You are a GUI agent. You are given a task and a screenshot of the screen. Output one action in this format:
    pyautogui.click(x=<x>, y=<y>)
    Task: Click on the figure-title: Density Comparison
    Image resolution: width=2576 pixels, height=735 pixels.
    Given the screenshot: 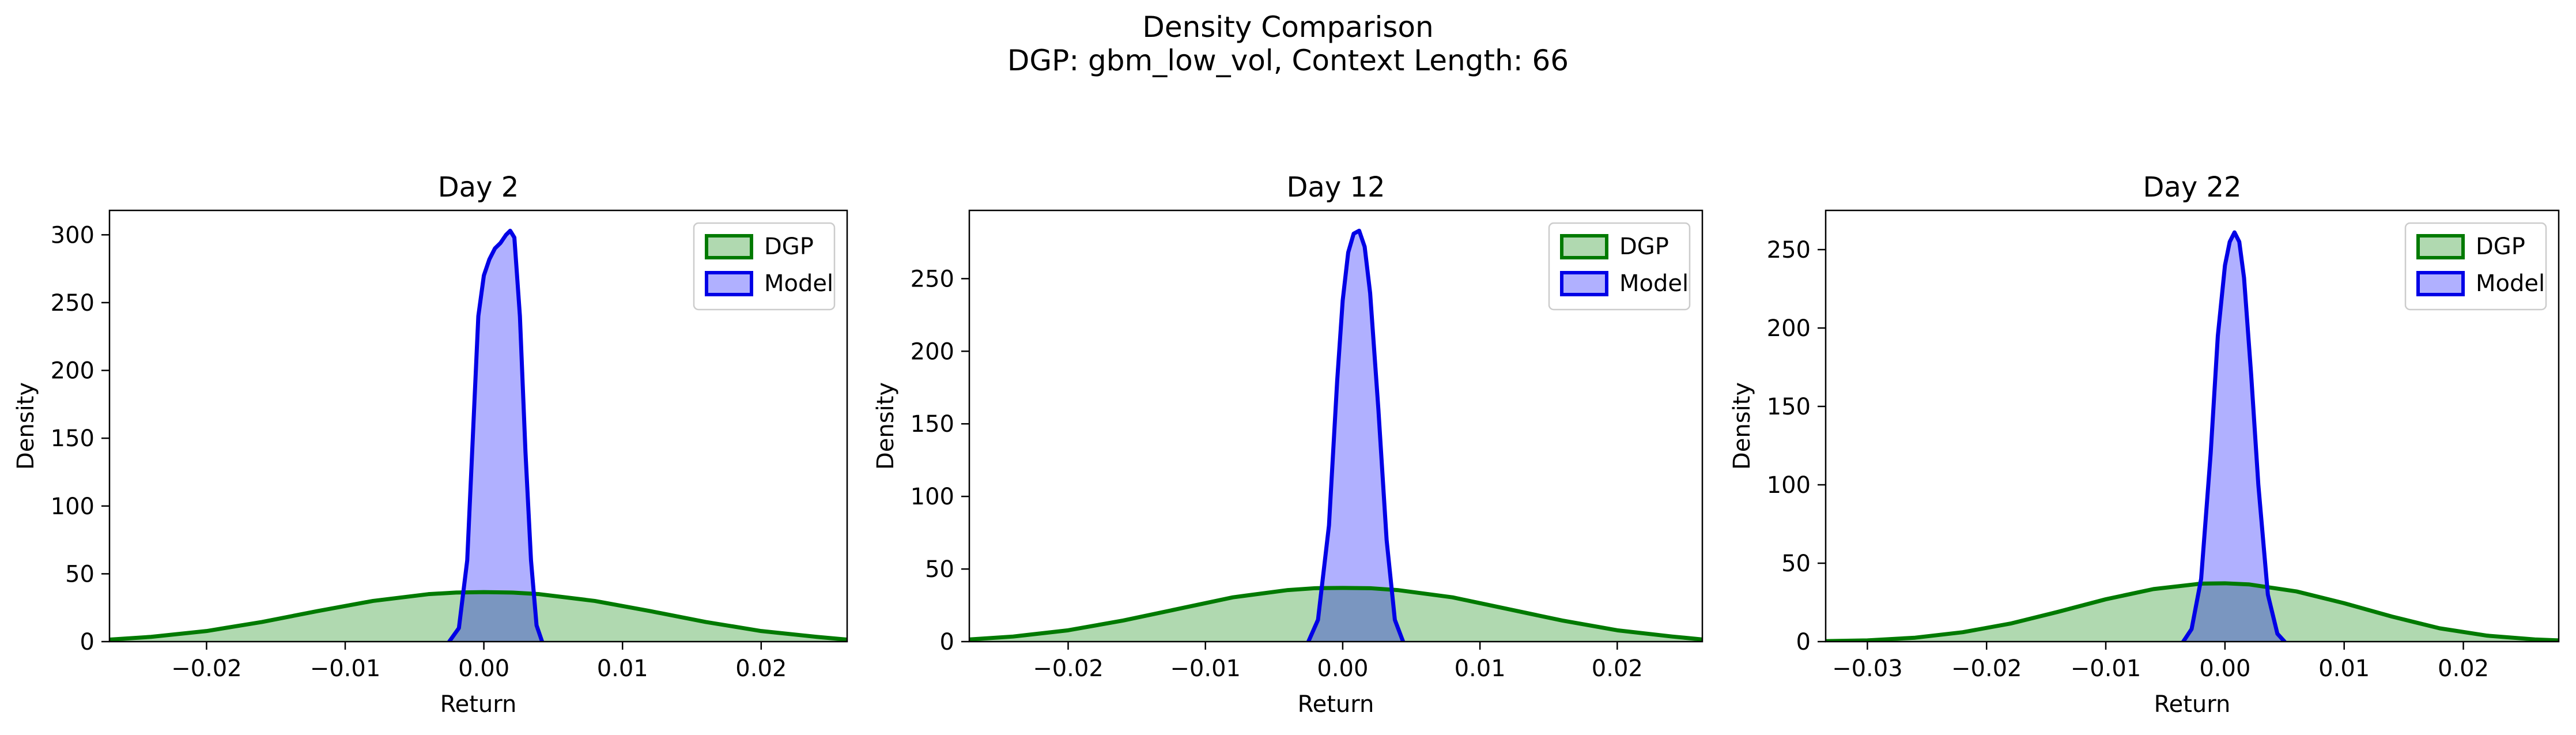 What is the action you would take?
    pyautogui.click(x=1287, y=27)
    